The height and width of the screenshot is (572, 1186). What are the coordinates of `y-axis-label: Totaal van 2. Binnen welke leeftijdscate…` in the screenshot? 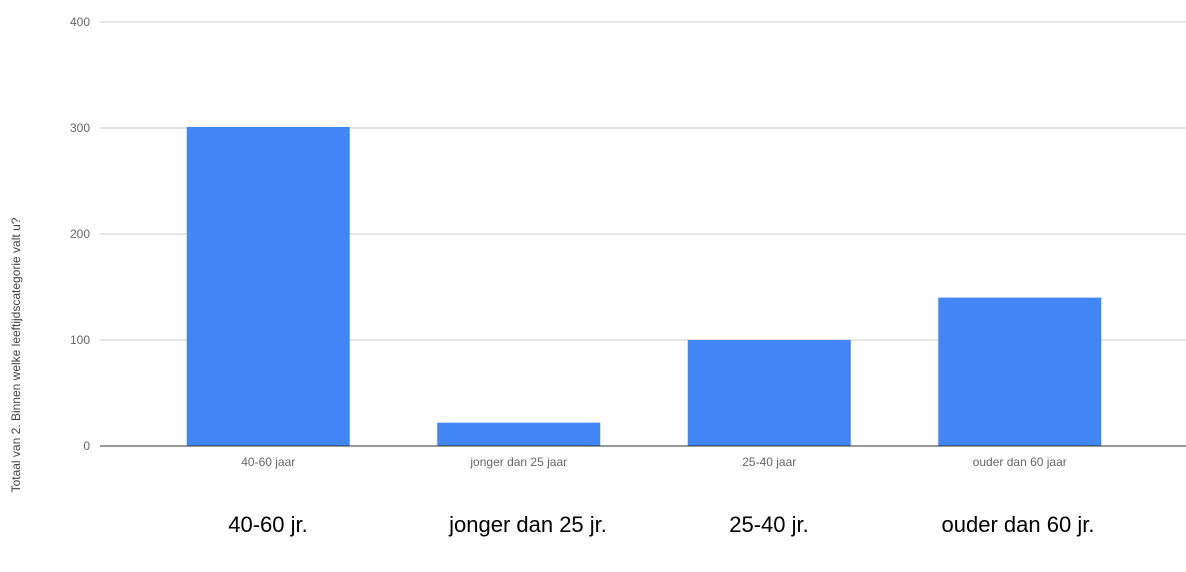 It's located at (16, 354).